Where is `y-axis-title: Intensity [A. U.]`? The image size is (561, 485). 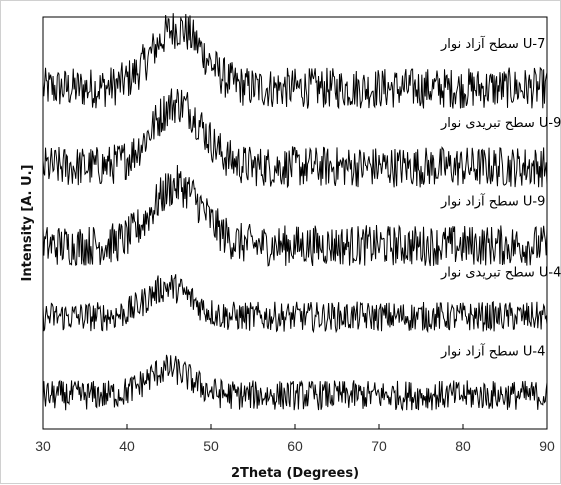
y-axis-title: Intensity [A. U.] is located at coordinates (27, 223).